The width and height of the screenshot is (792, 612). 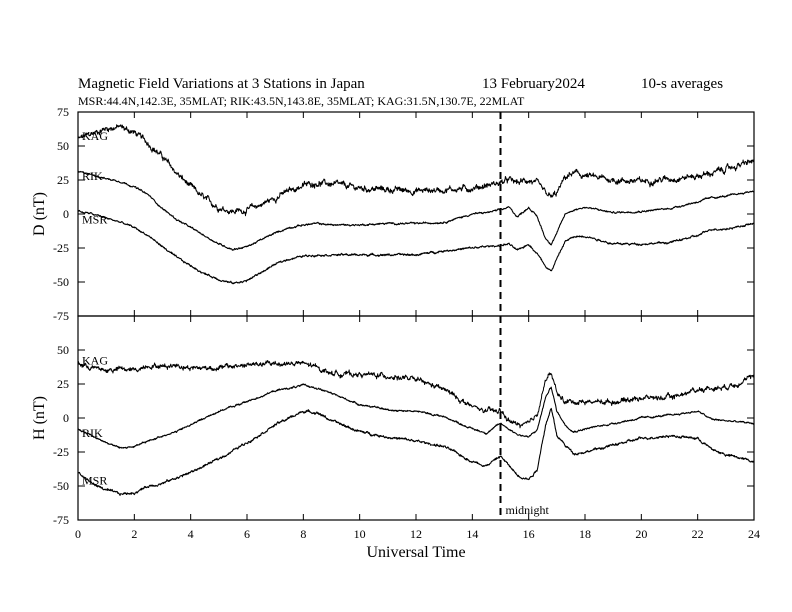 I want to click on x-tick-label: 0, so click(x=78, y=534).